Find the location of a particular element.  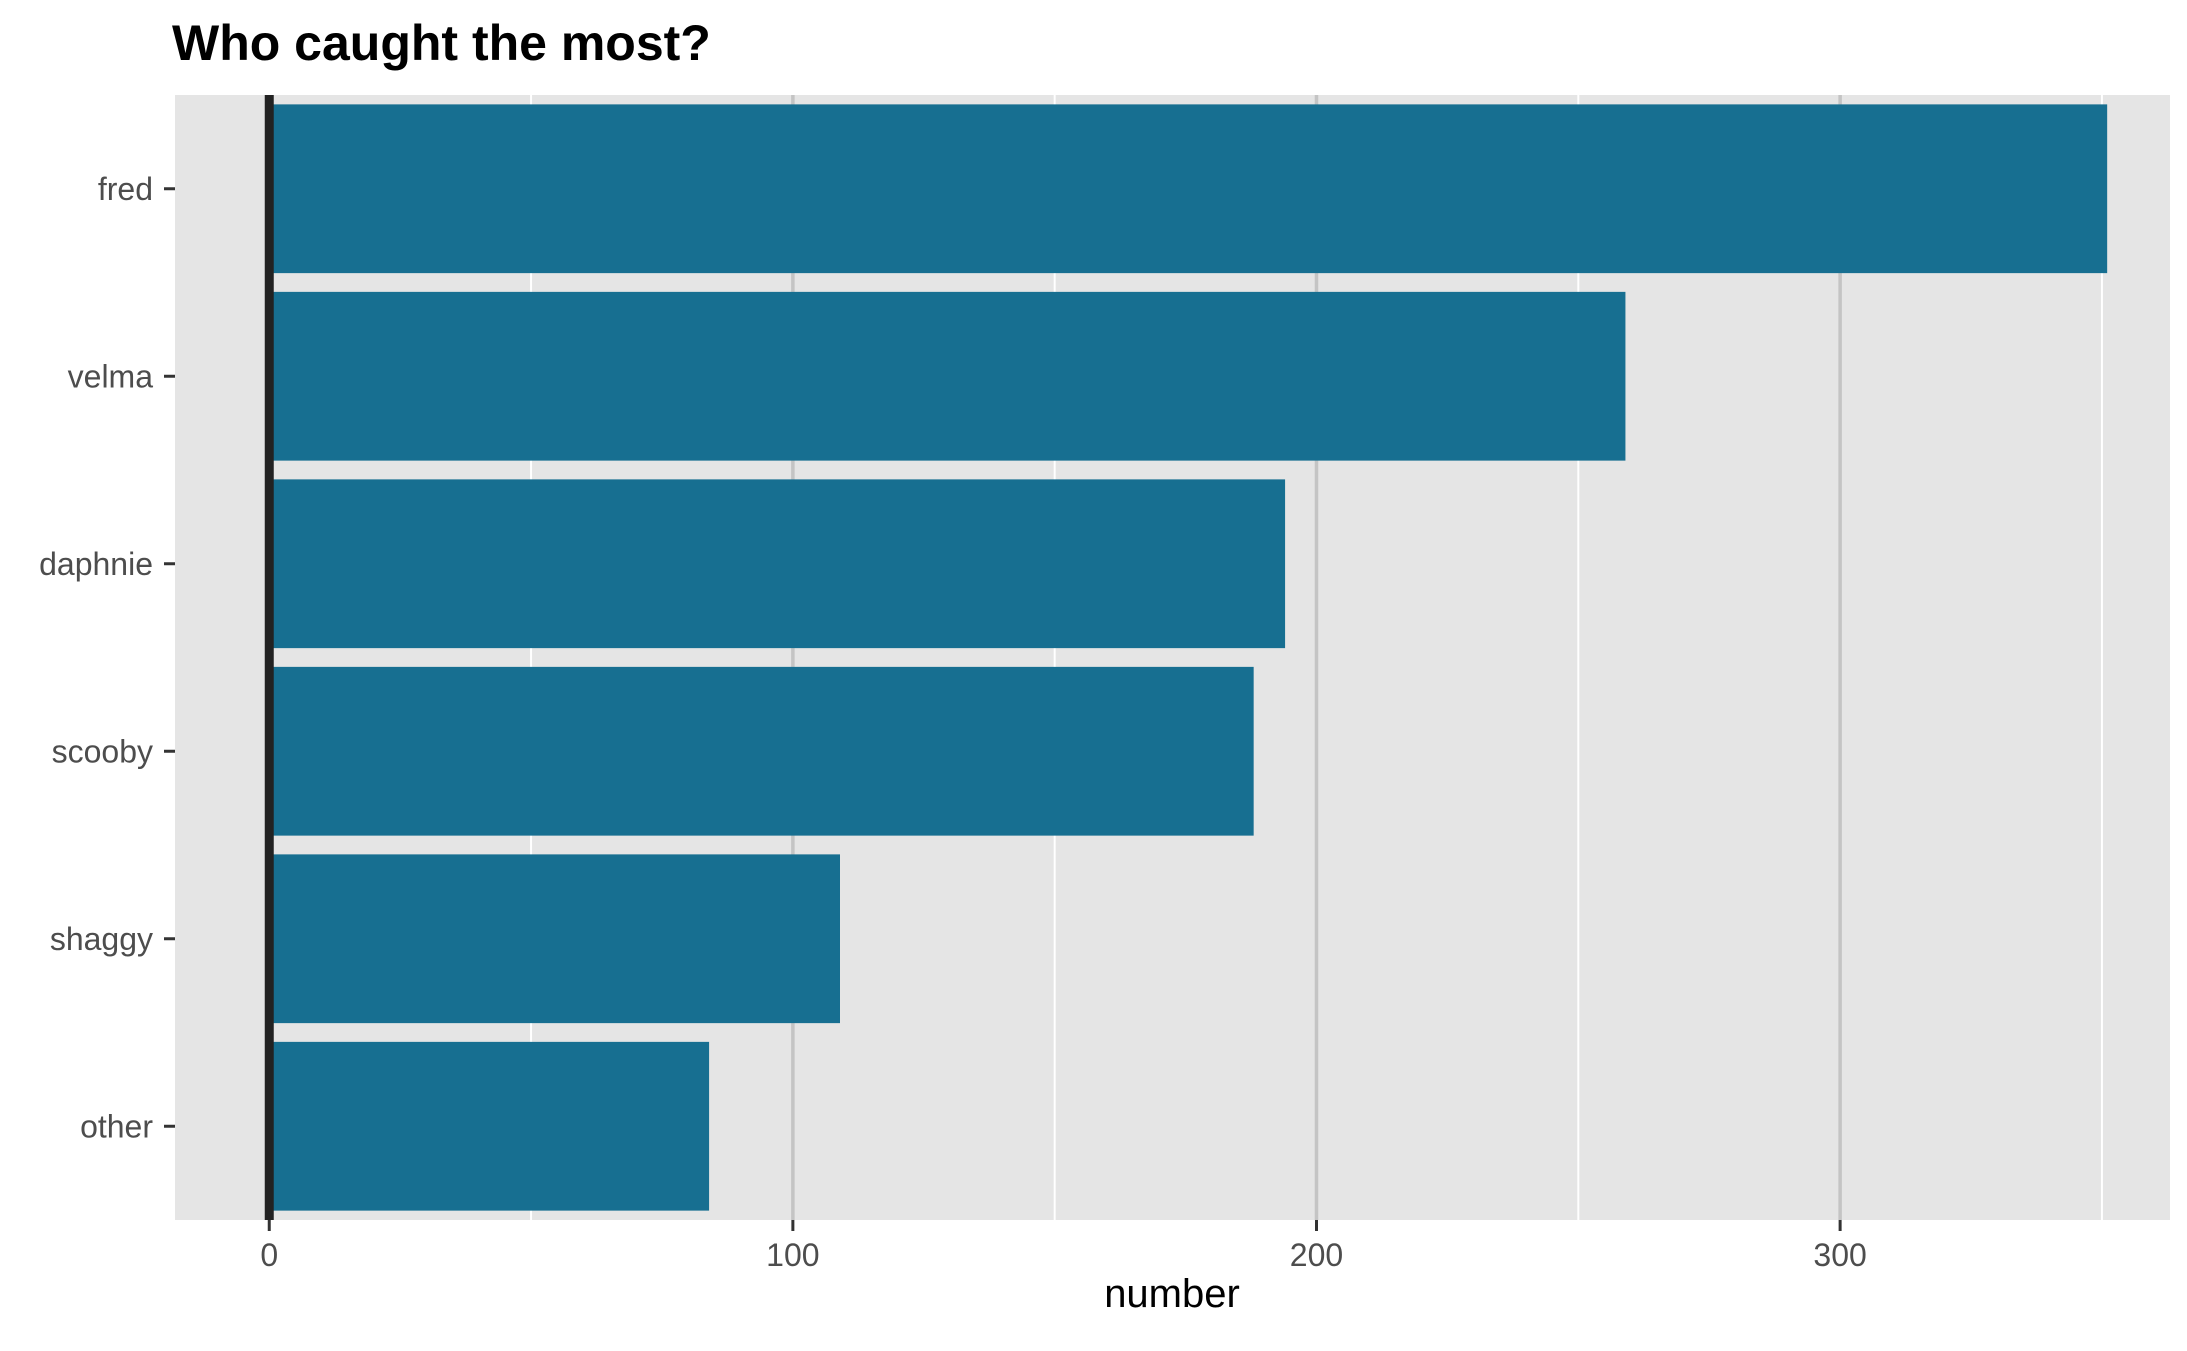

y-tick-label-fred: fred is located at coordinates (125, 189).